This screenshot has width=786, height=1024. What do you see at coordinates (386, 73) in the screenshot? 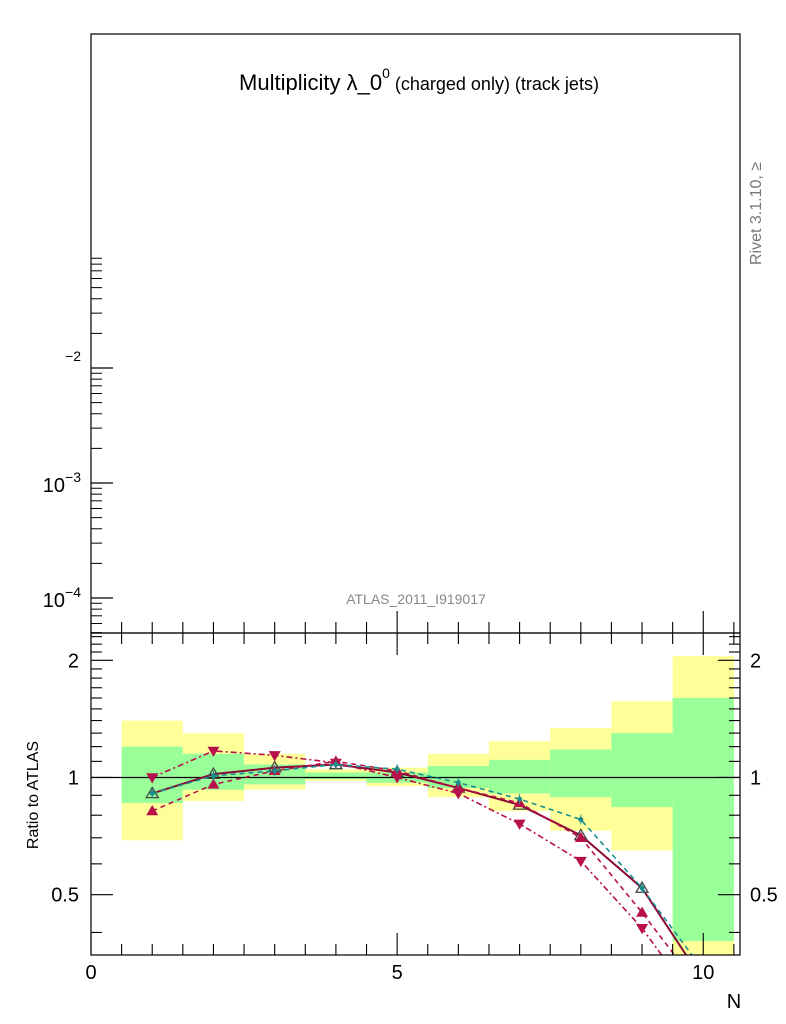
I see `title-sup: 0` at bounding box center [386, 73].